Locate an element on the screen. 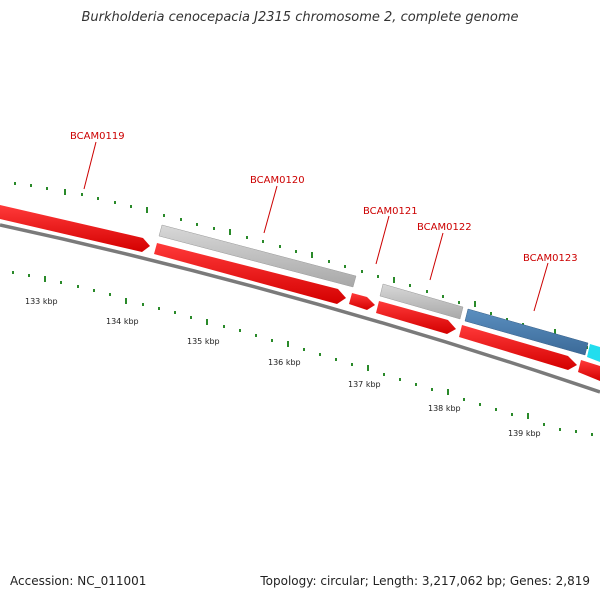 The image size is (600, 600). gene-bcam0121-arrow is located at coordinates (362, 301).